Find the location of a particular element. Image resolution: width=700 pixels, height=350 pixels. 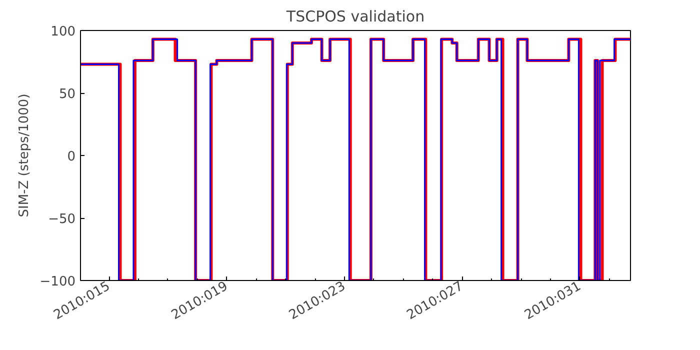

y-tick-label: 100 is located at coordinates (63, 32).